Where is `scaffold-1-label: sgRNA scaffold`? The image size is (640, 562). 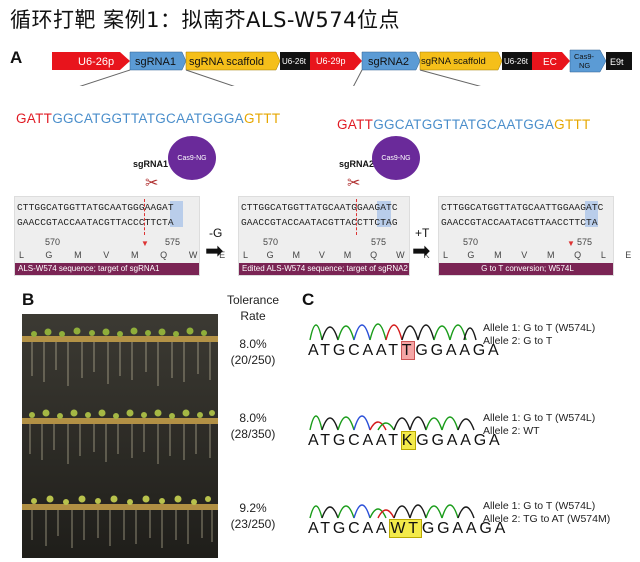
scaffold-1-label: sgRNA scaffold is located at coordinates (226, 62).